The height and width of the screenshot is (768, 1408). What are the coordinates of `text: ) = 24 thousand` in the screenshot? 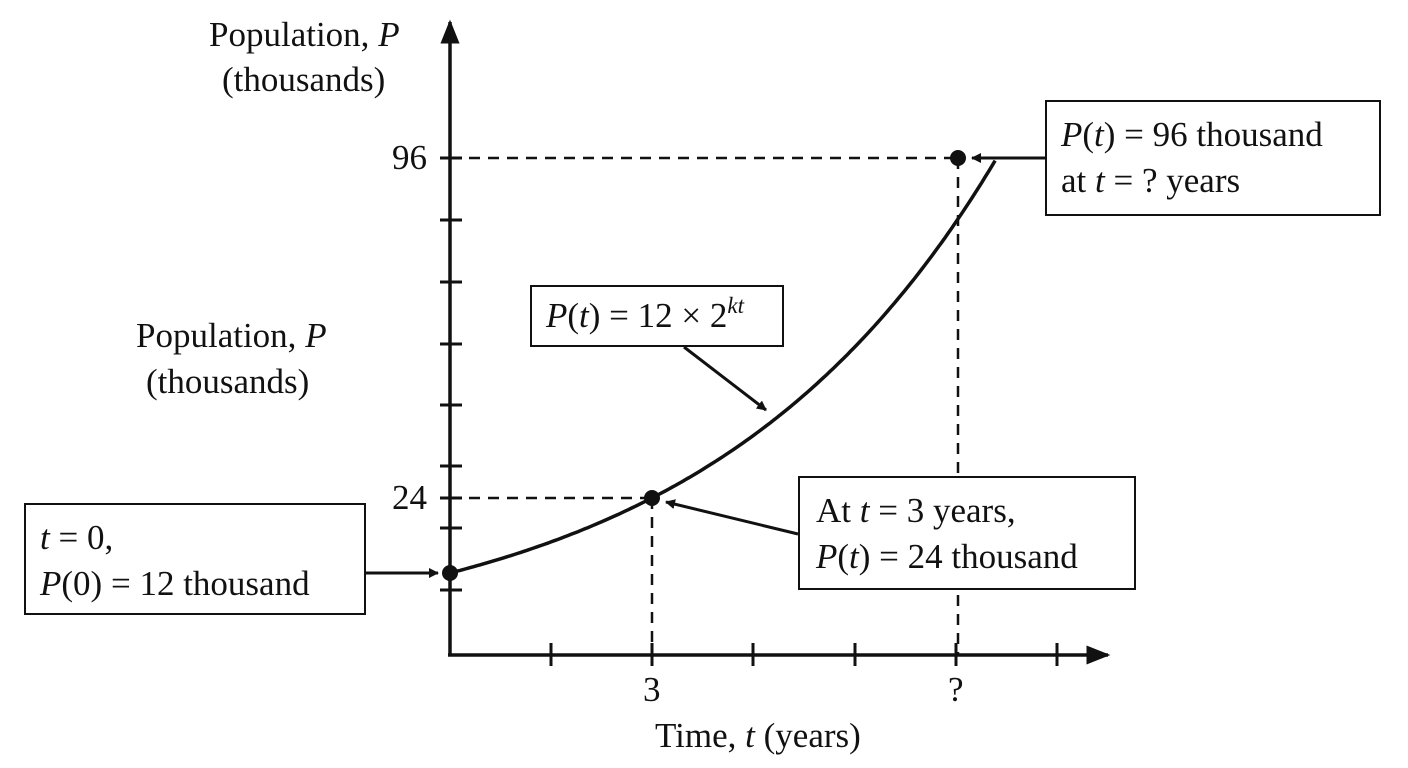 It's located at (968, 556).